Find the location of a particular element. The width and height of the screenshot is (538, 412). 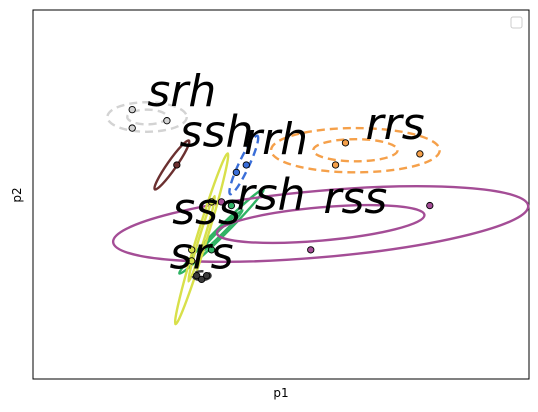

cluster-label-rsh: rsh is located at coordinates (271, 194).